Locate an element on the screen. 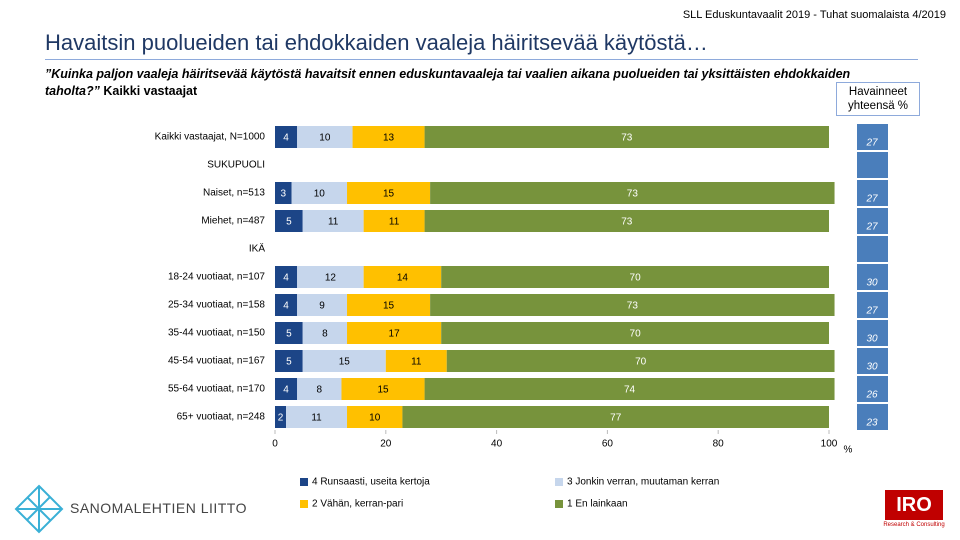 The width and height of the screenshot is (960, 540). category-label: 25-34 vuotiaat, n=158 is located at coordinates (216, 305).